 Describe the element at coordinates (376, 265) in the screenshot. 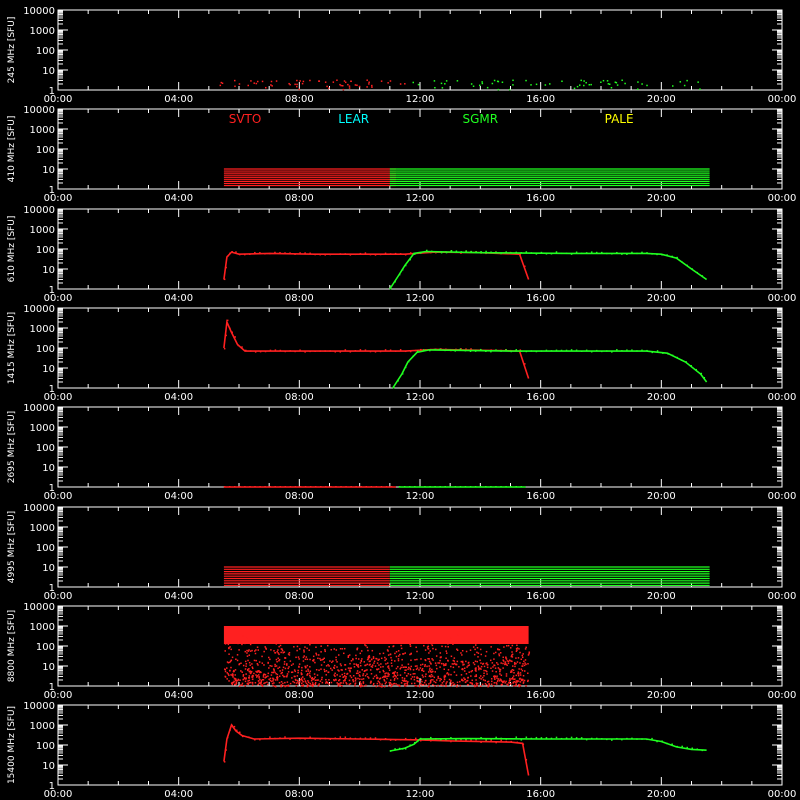

I see `series-svto` at that location.